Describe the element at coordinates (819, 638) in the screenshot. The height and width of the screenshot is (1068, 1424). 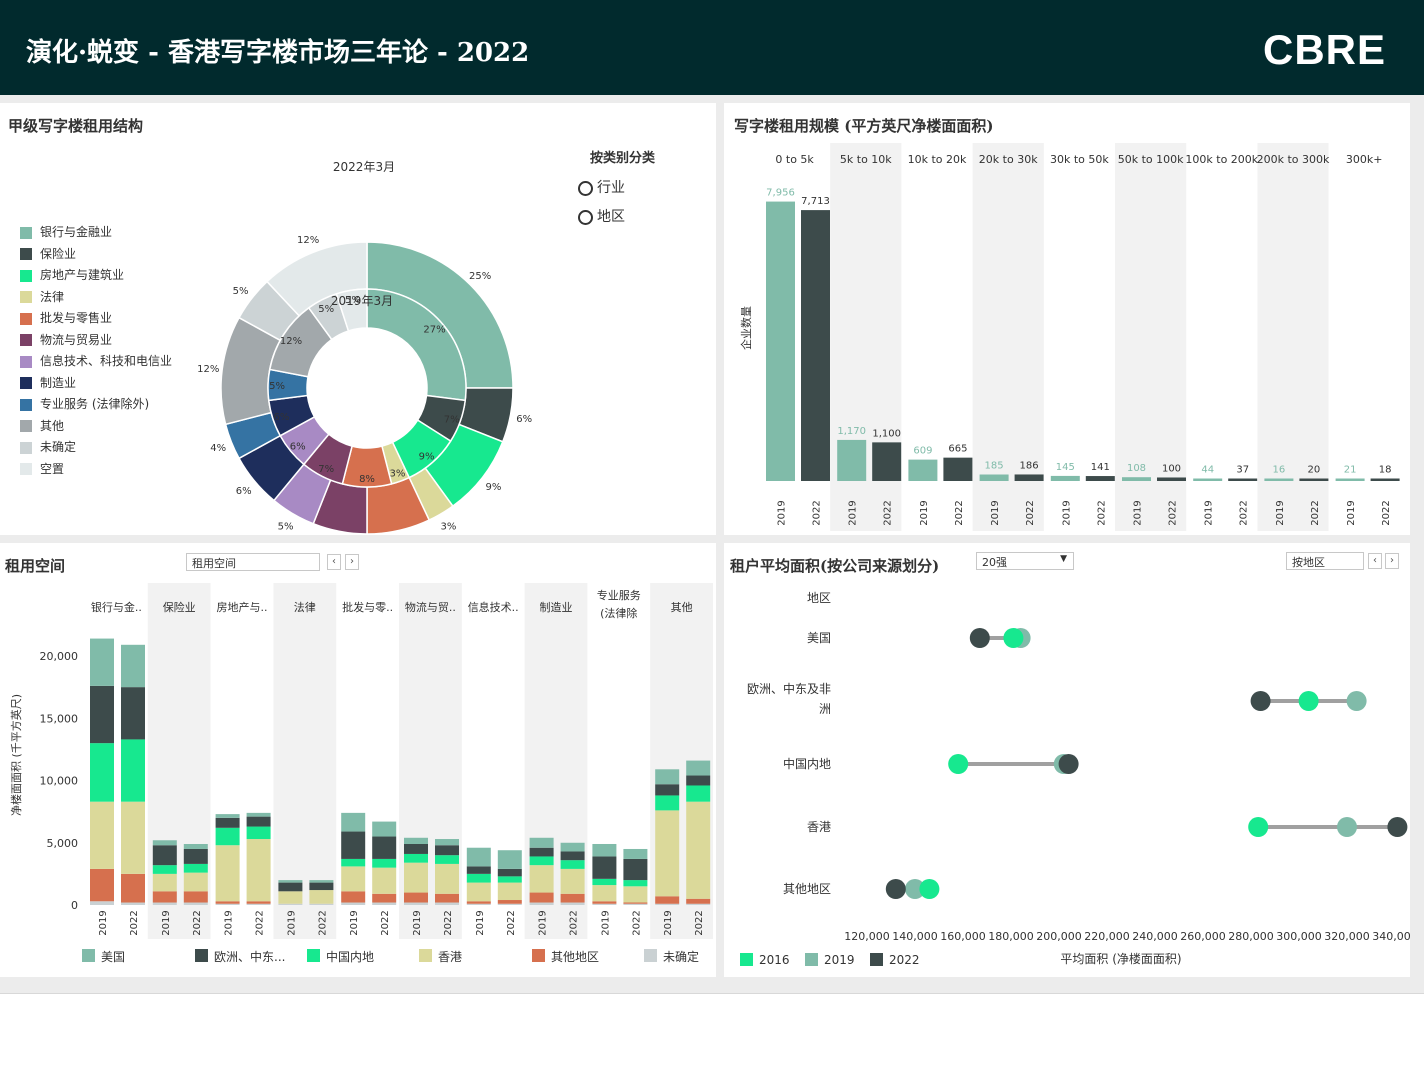
I see `dumbbell-row-label: 美国` at that location.